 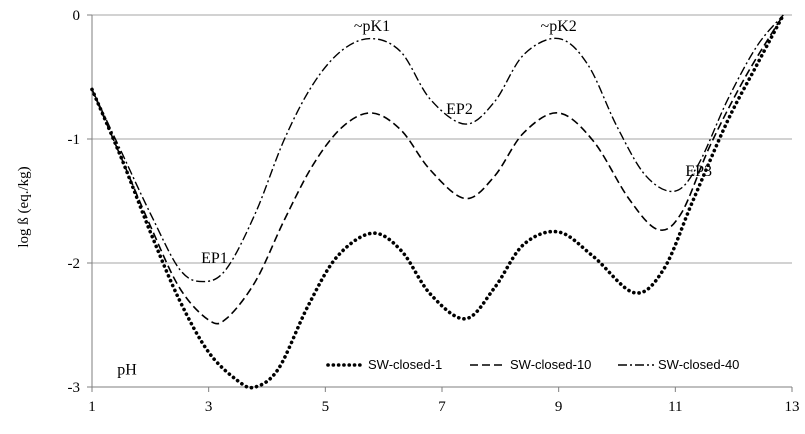 I want to click on annotation-pk1: ~pK1, so click(x=372, y=26).